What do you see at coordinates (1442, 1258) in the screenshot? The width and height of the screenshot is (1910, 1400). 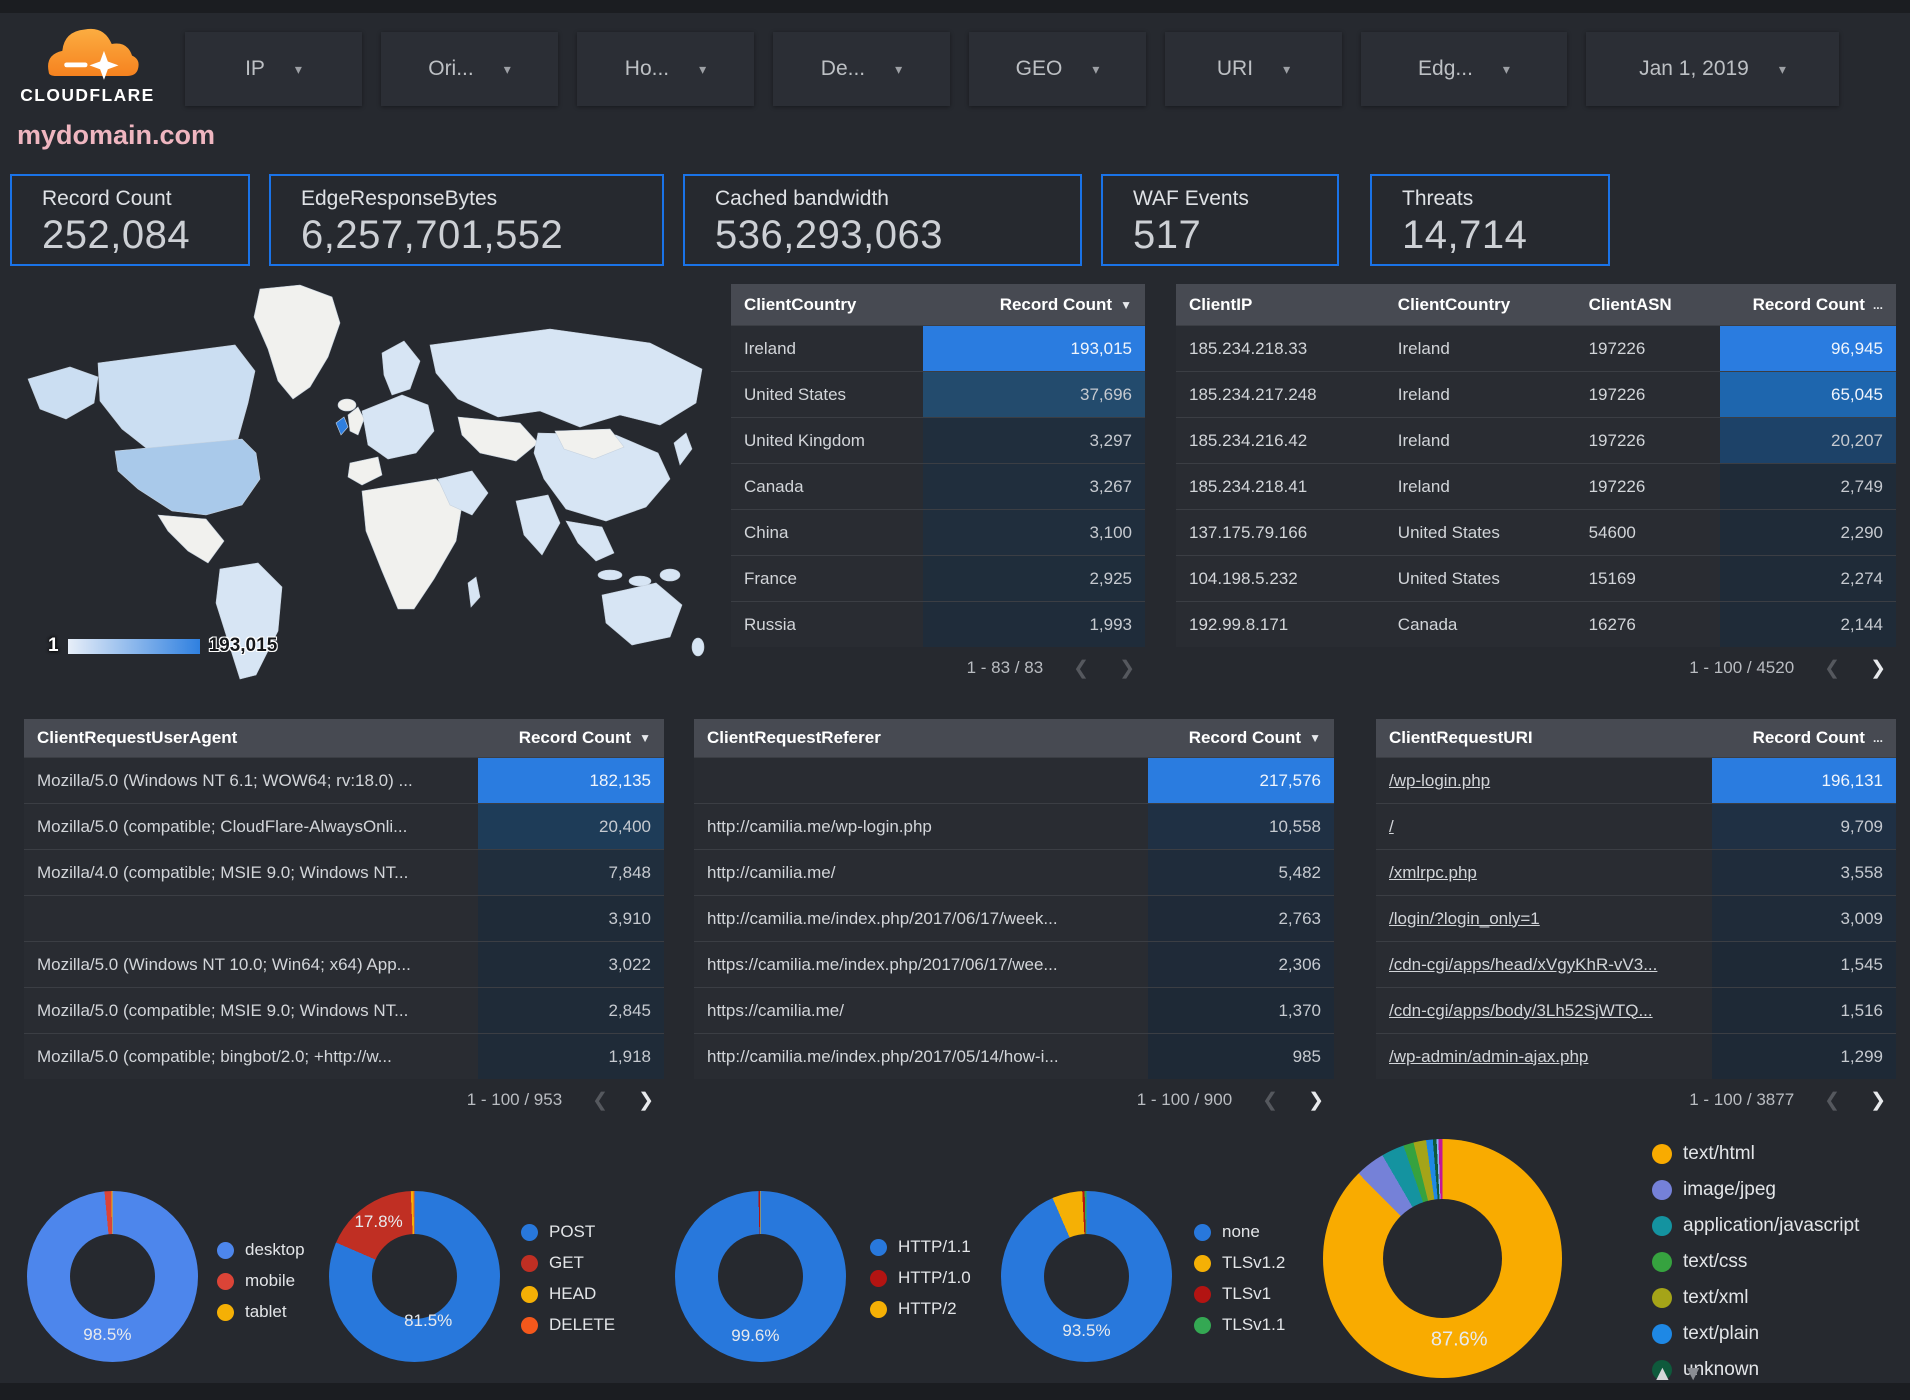 I see `donut-content-type: 87.6%` at bounding box center [1442, 1258].